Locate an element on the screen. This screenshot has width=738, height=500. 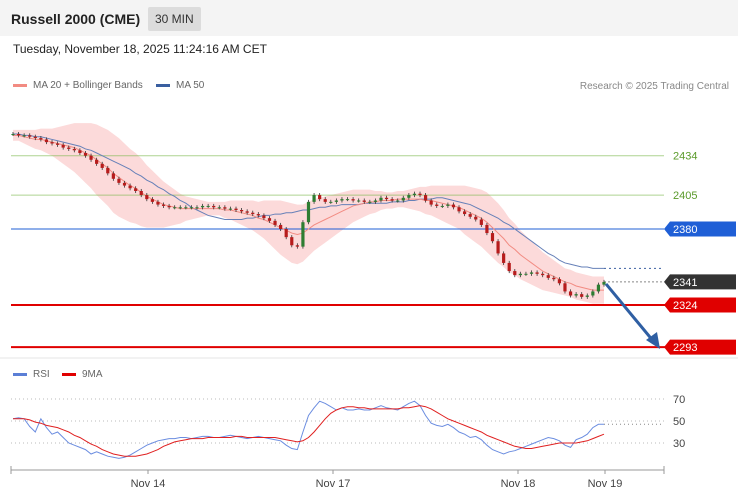
legend-rsi-label: RSI is located at coordinates (41, 374).